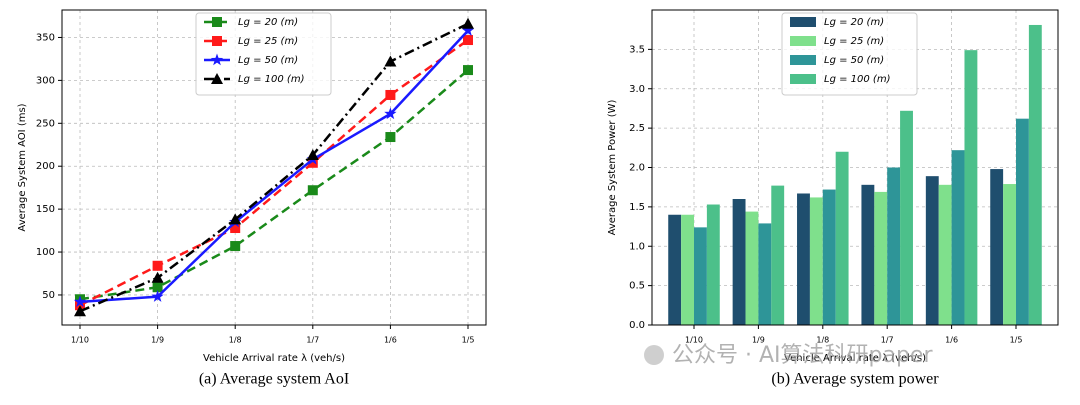 The image size is (1080, 405). What do you see at coordinates (637, 207) in the screenshot?
I see `y-tick-label: 1.5` at bounding box center [637, 207].